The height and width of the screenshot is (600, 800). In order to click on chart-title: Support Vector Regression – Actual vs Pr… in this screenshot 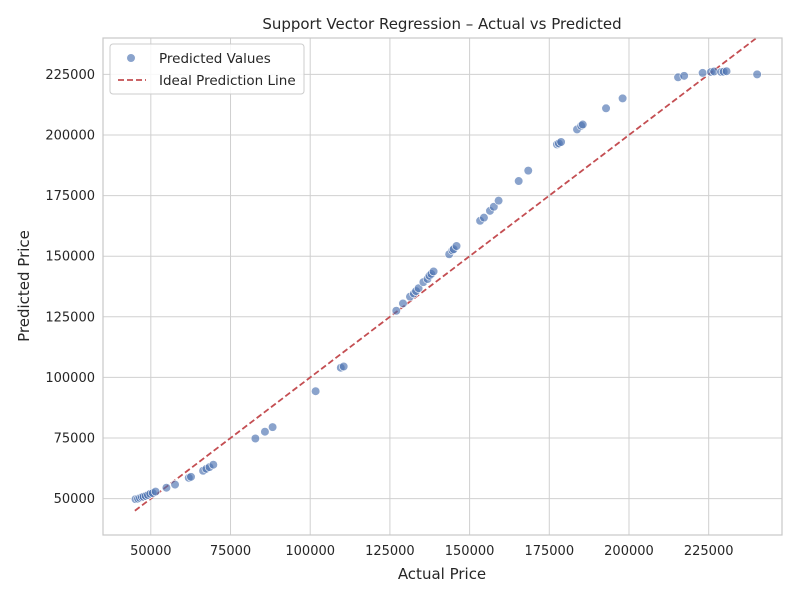, I will do `click(441, 24)`.